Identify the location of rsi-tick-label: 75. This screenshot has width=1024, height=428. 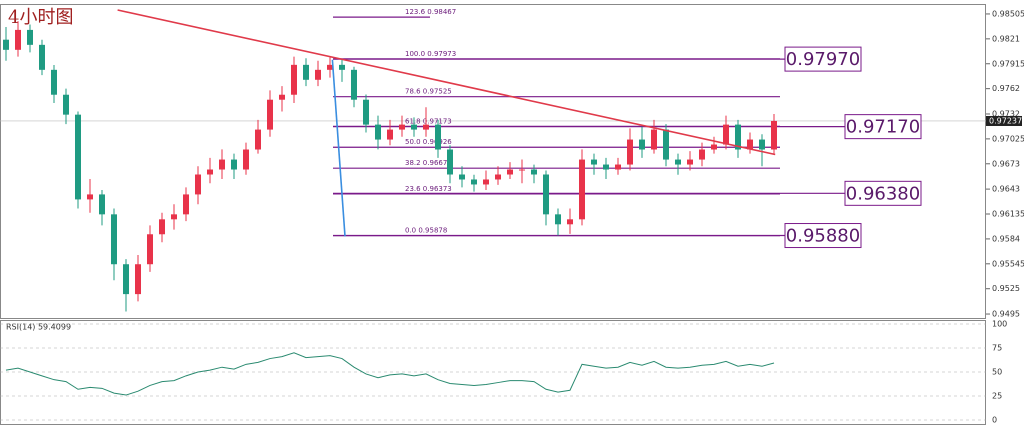
(997, 348).